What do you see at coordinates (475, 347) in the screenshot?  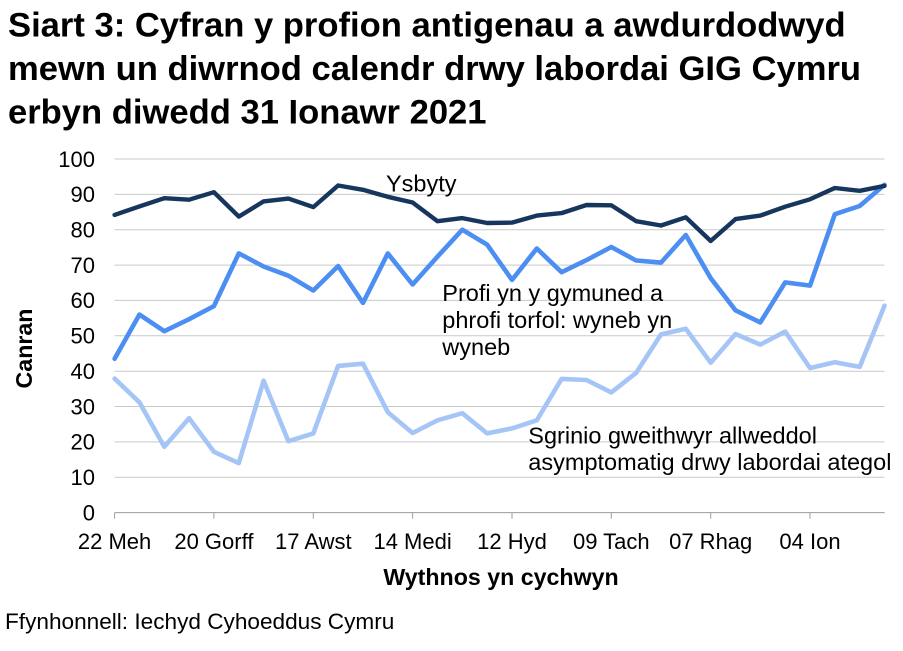 I see `svg-text: wyneb` at bounding box center [475, 347].